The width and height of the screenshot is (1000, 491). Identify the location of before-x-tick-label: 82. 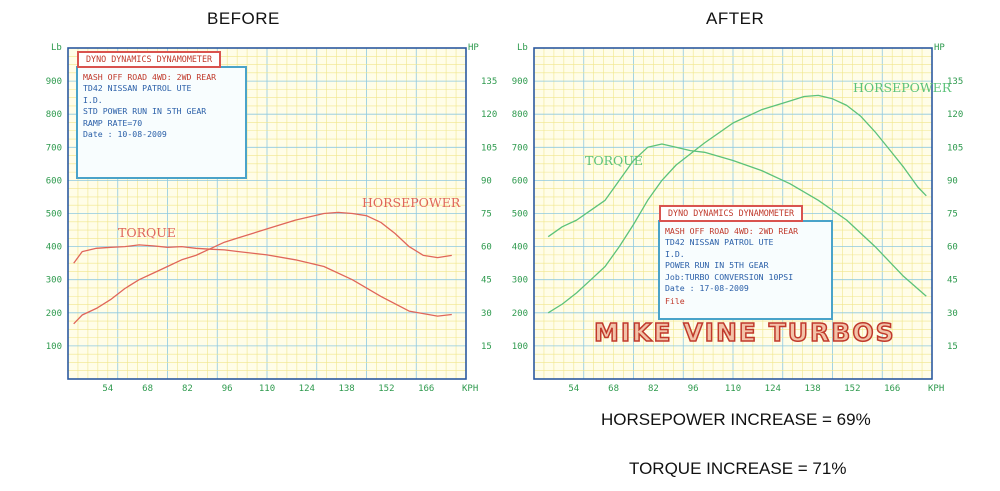
(187, 389).